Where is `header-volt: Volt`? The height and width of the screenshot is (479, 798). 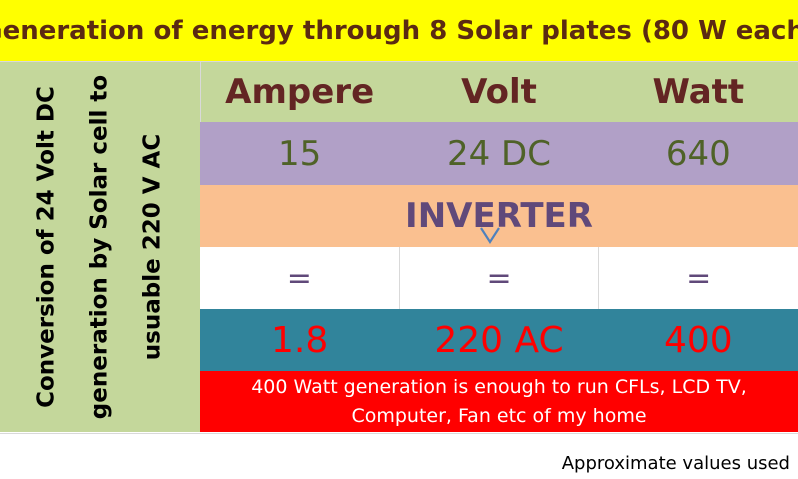
header-volt: Volt is located at coordinates (499, 92).